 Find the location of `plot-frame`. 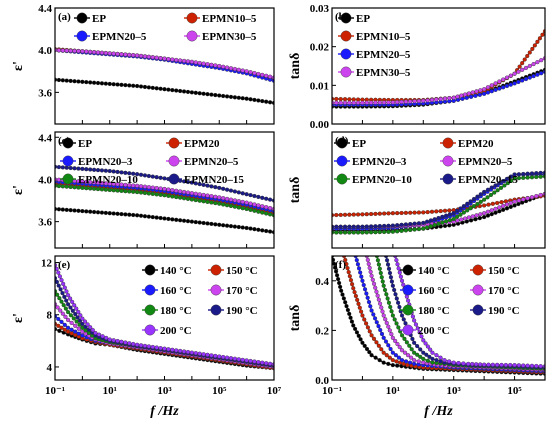

plot-frame is located at coordinates (438, 190).